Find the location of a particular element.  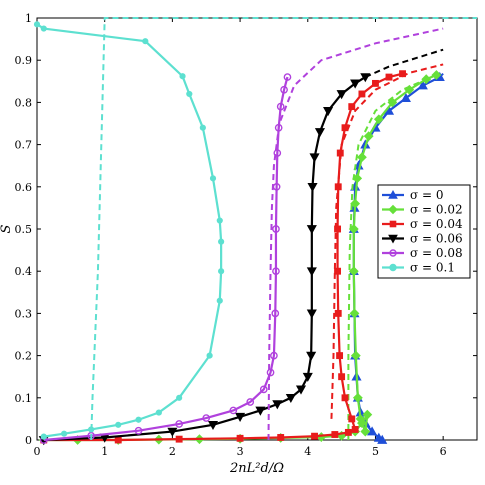

x-tick-label: 2 is located at coordinates (172, 451).